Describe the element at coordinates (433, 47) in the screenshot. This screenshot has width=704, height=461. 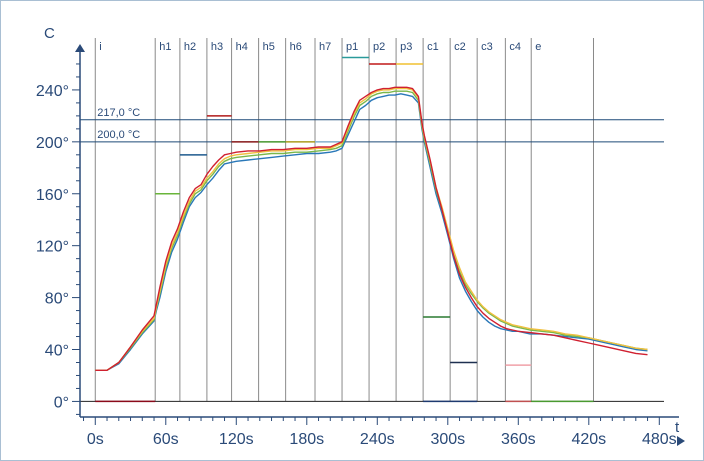
I see `zone-label-c1: c1` at that location.